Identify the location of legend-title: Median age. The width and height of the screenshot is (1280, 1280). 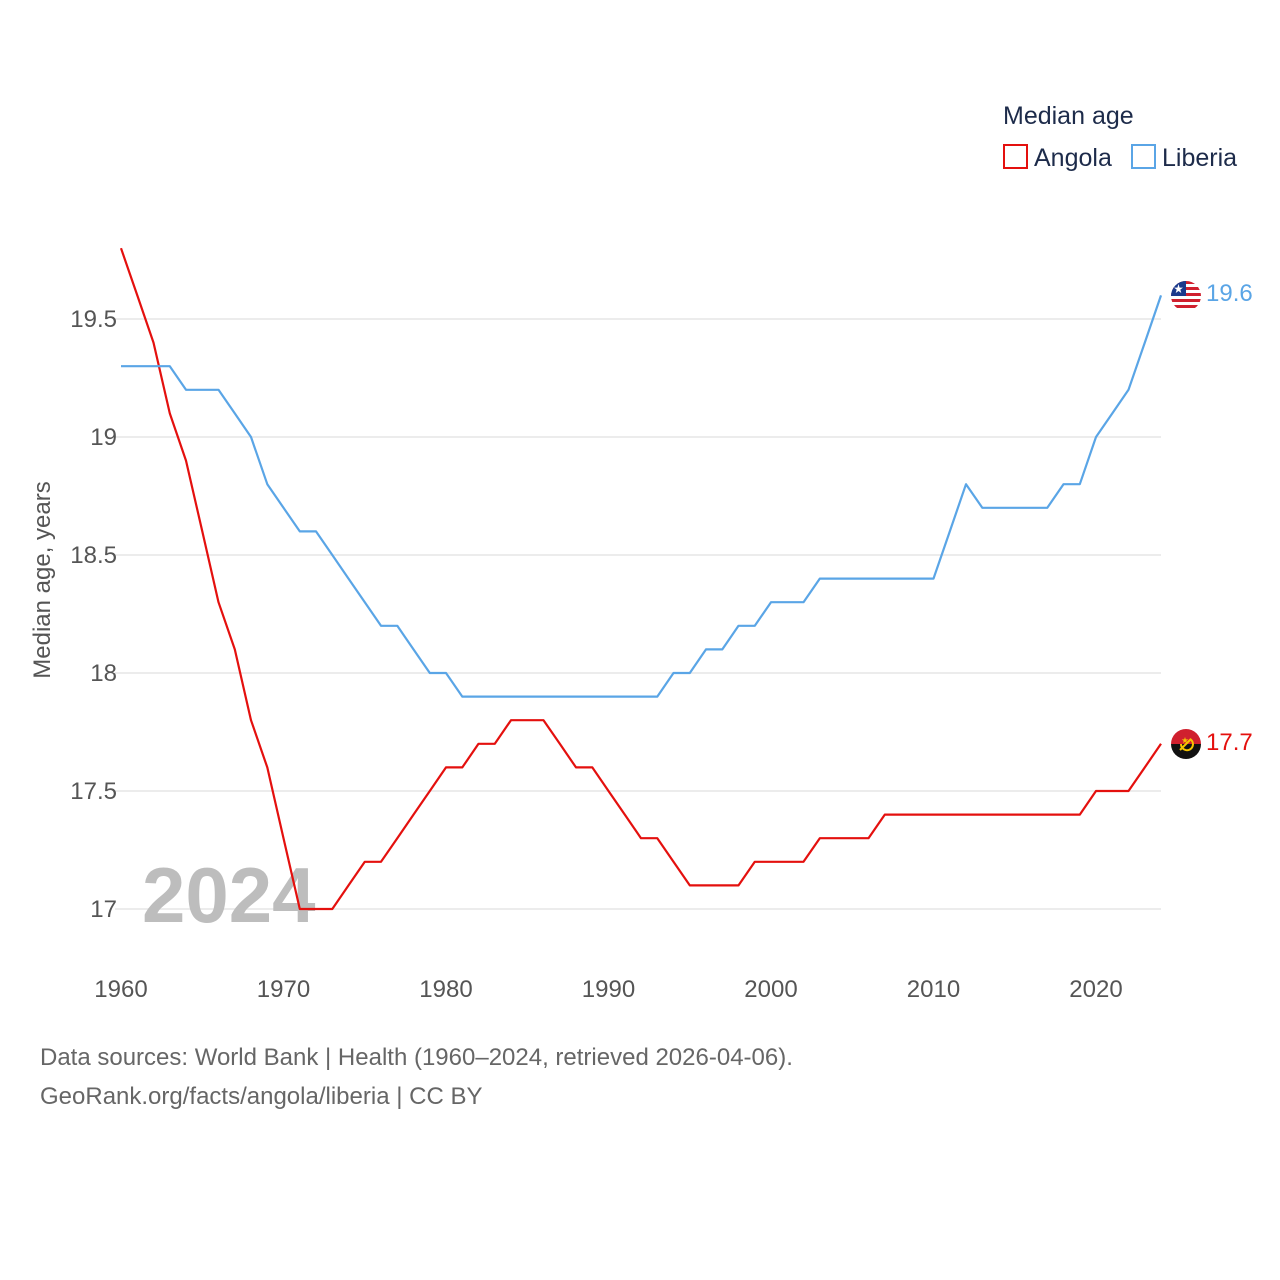
(1068, 116).